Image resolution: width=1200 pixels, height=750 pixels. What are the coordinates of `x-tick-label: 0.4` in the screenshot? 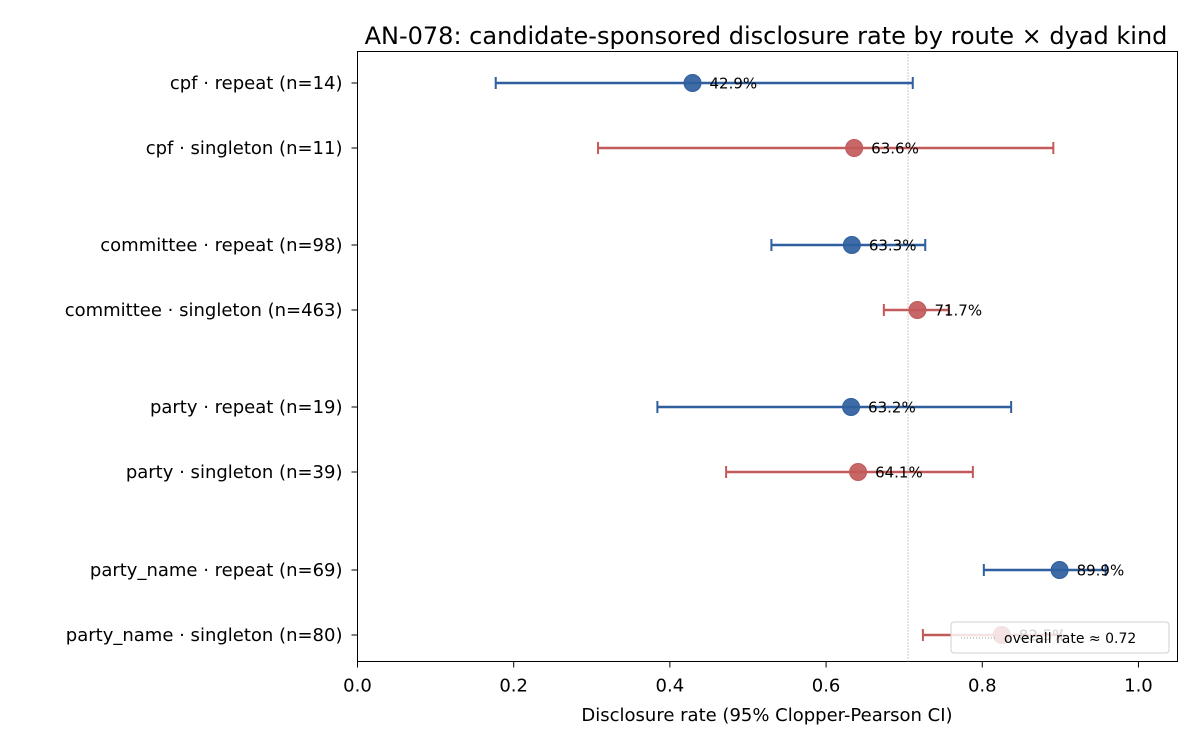 It's located at (670, 686).